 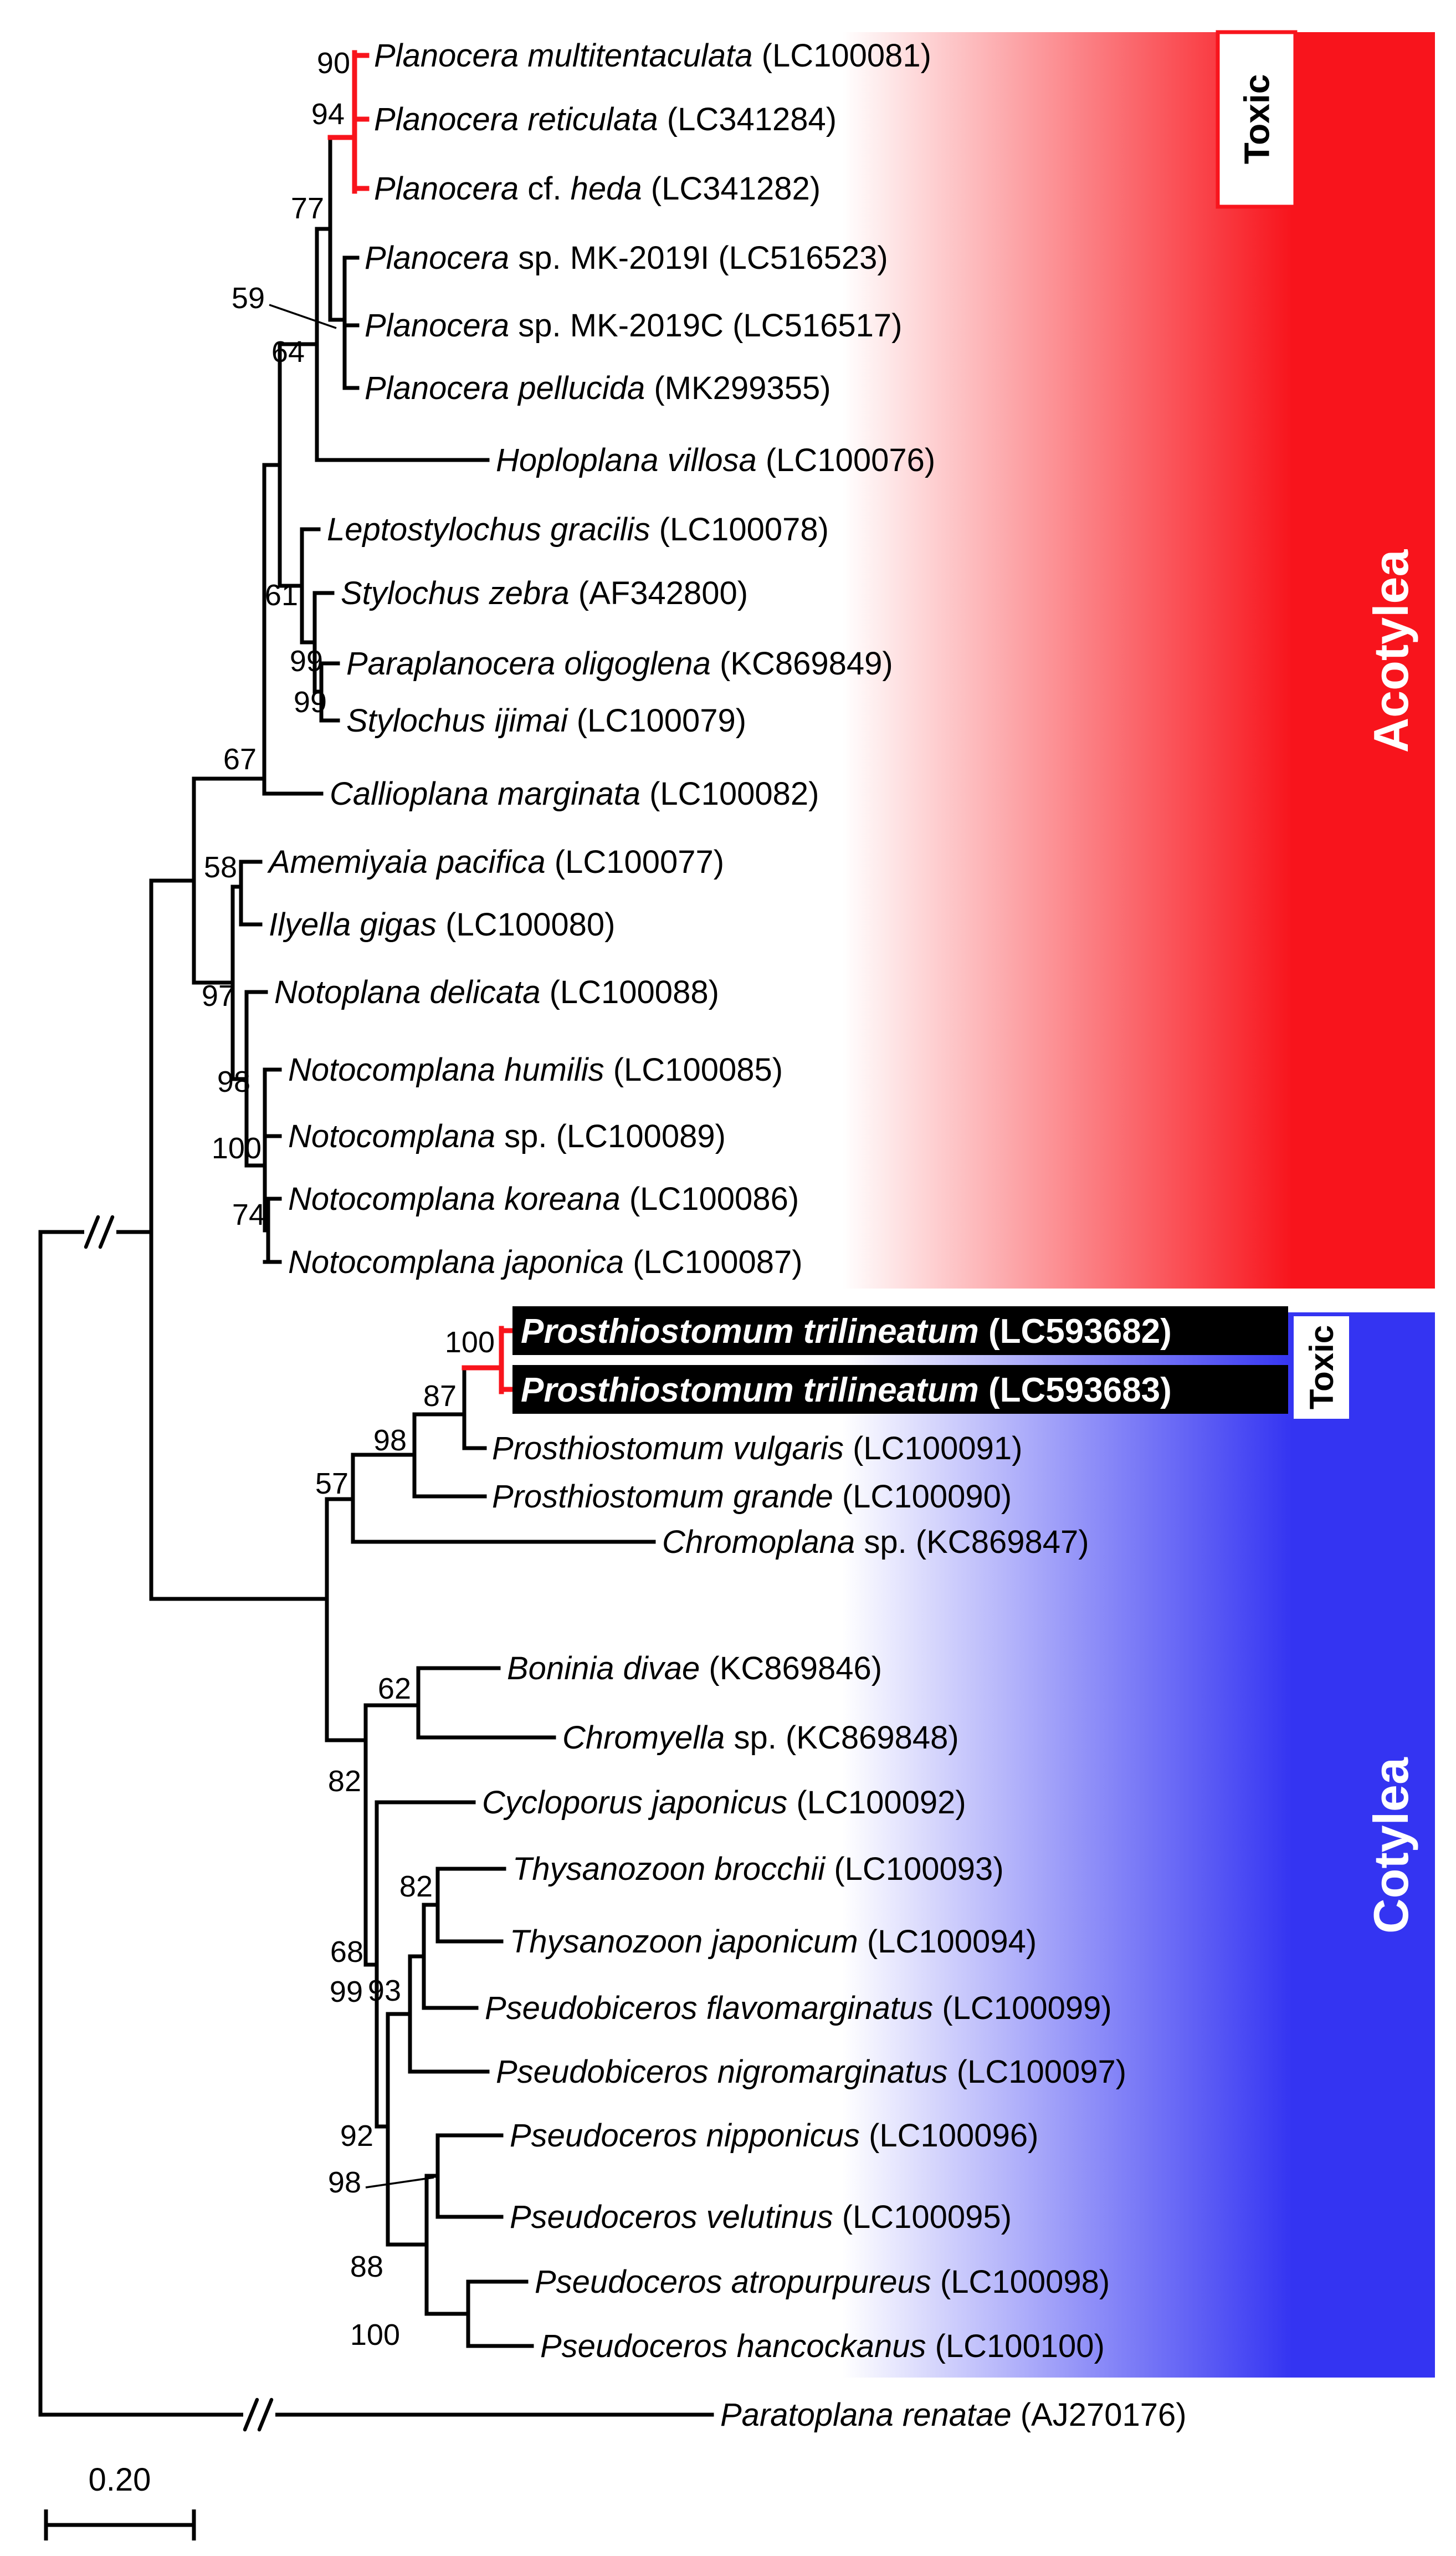 I want to click on taxon-label: Planocera multitentaculata (LC100081), so click(x=652, y=56).